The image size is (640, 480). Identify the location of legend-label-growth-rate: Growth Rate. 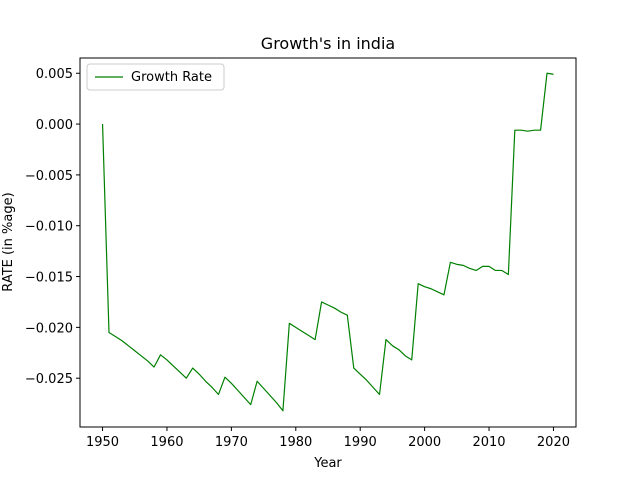
(171, 77).